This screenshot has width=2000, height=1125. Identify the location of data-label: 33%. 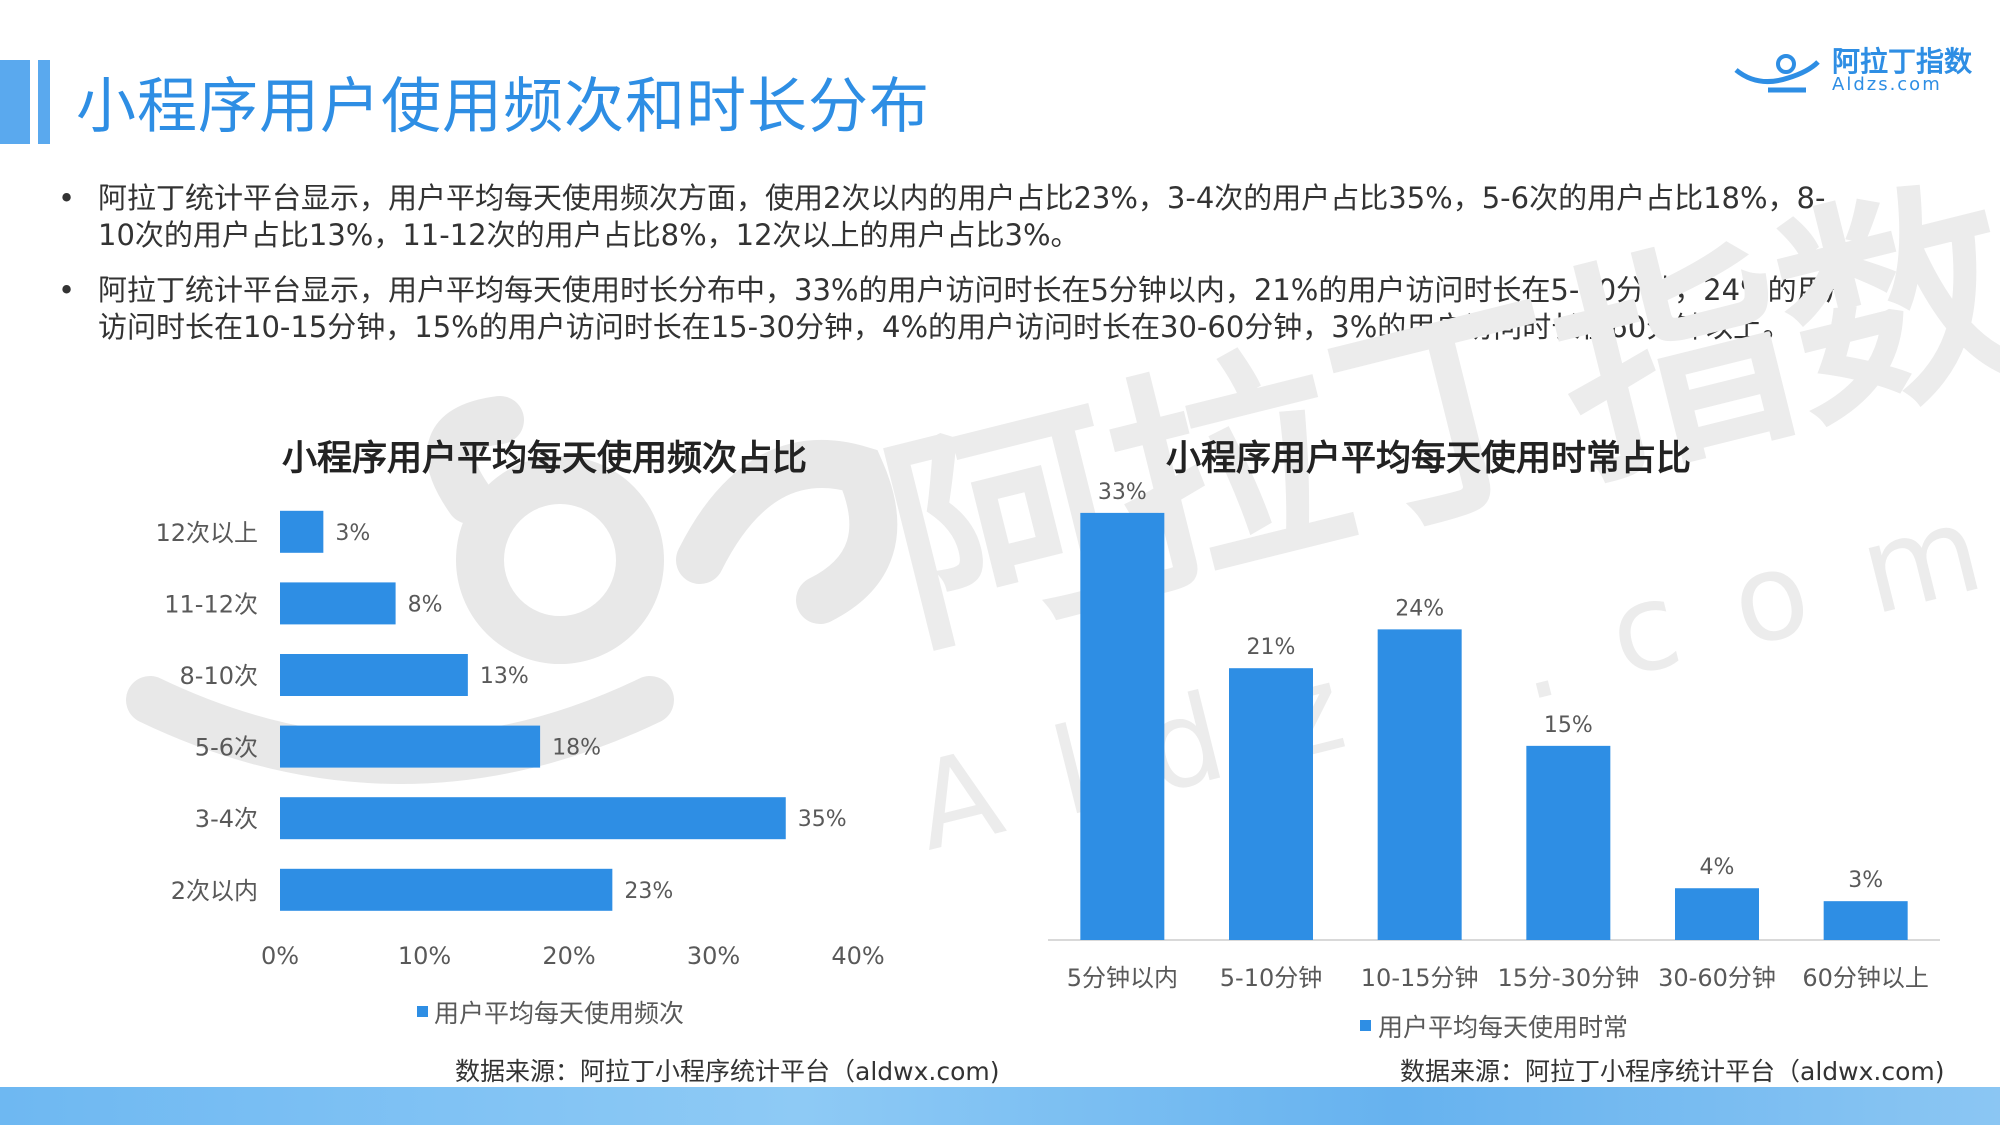
(1122, 492).